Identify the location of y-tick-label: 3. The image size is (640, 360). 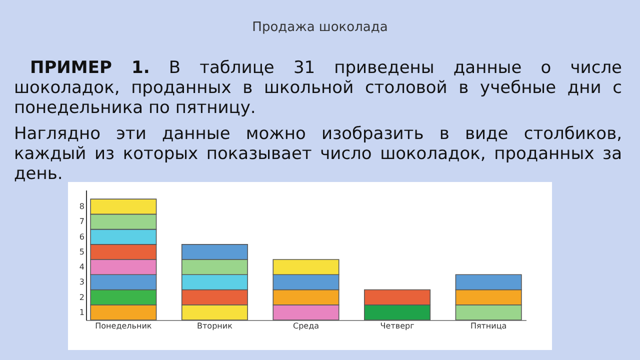
(81, 282).